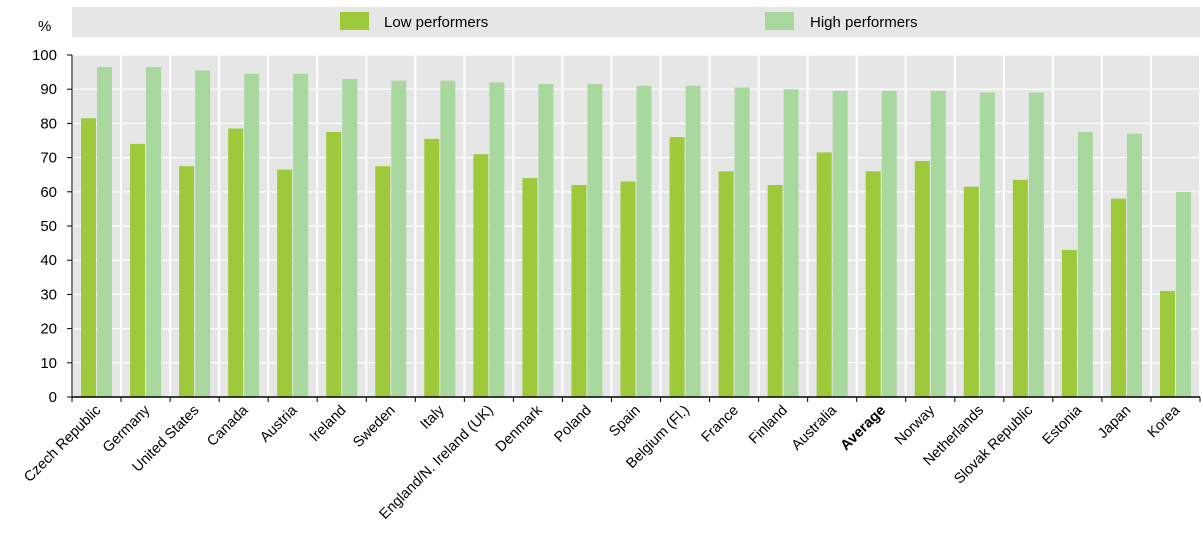 The height and width of the screenshot is (547, 1203). I want to click on legend-label-high: High performers, so click(864, 22).